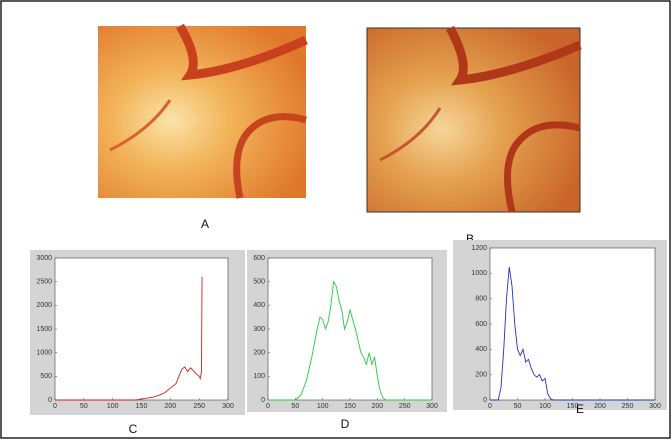 This screenshot has width=671, height=444. What do you see at coordinates (44, 329) in the screenshot?
I see `y-tick-label: 1500` at bounding box center [44, 329].